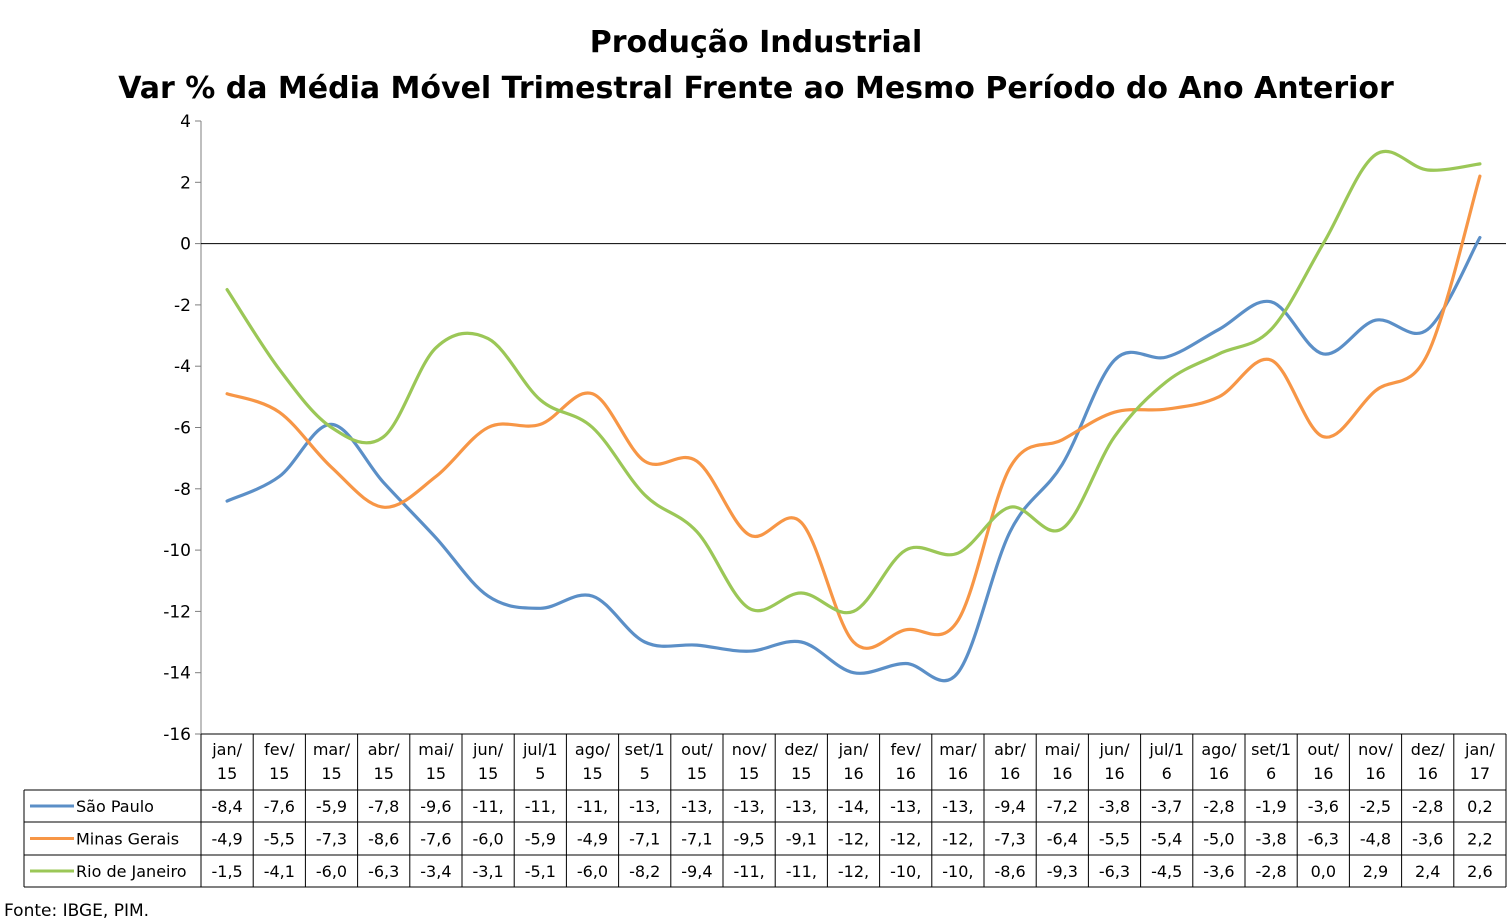  I want to click on table-cell: 2,4, so click(1427, 871).